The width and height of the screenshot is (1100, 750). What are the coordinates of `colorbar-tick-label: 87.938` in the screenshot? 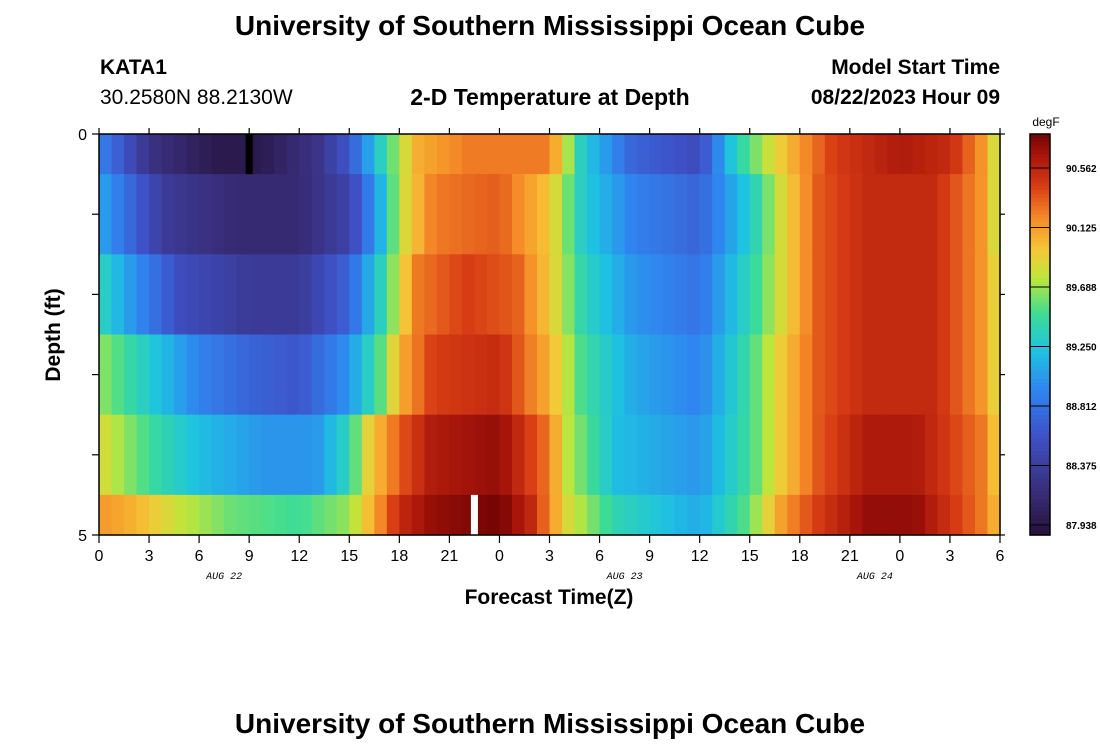 It's located at (1081, 526).